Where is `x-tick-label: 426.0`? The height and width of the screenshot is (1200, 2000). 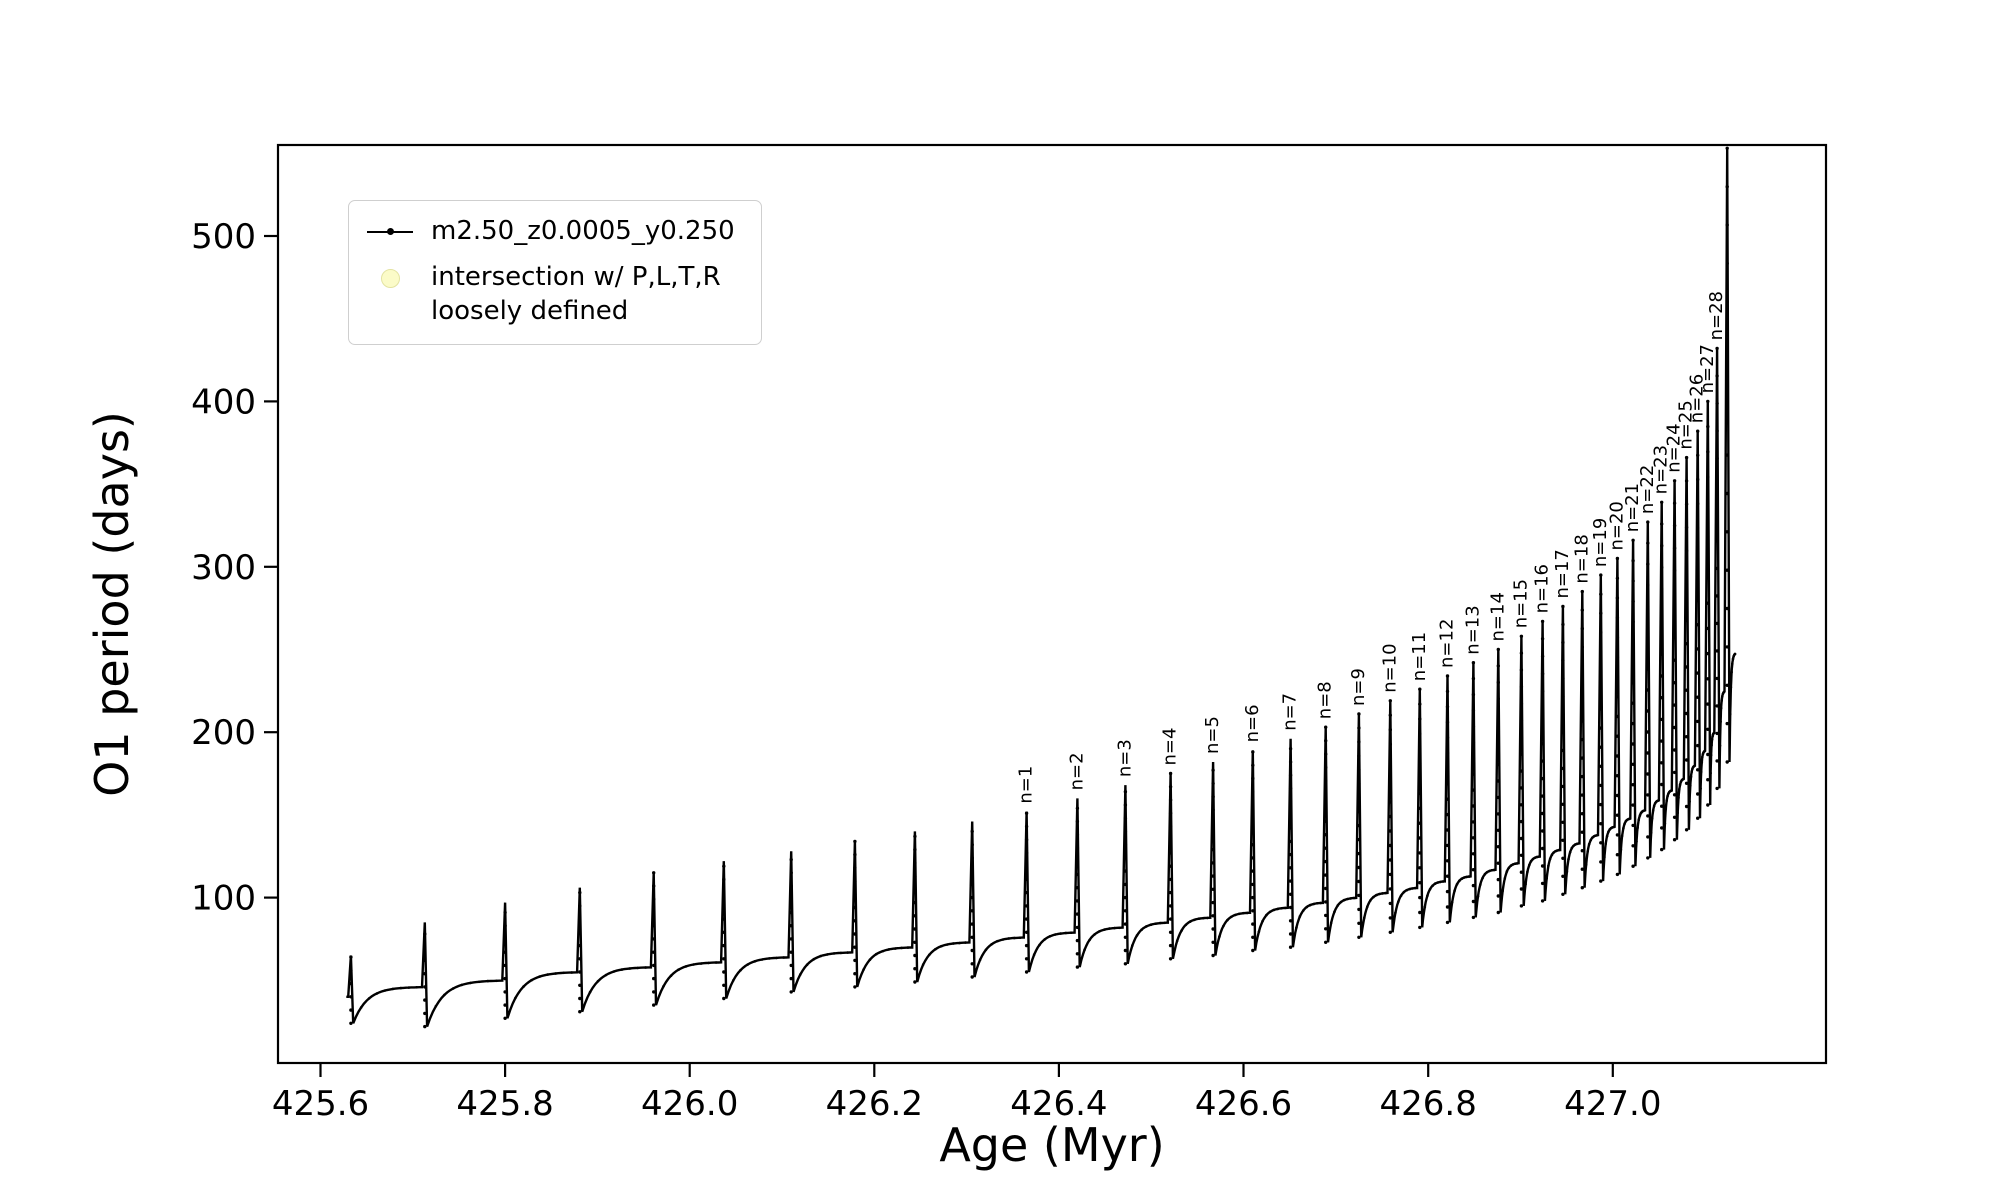
x-tick-label: 426.0 is located at coordinates (689, 1104).